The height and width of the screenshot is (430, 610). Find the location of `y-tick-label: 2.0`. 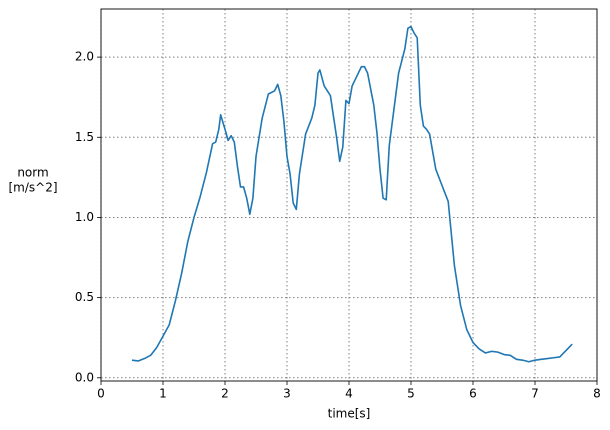

y-tick-label: 2.0 is located at coordinates (84, 57).